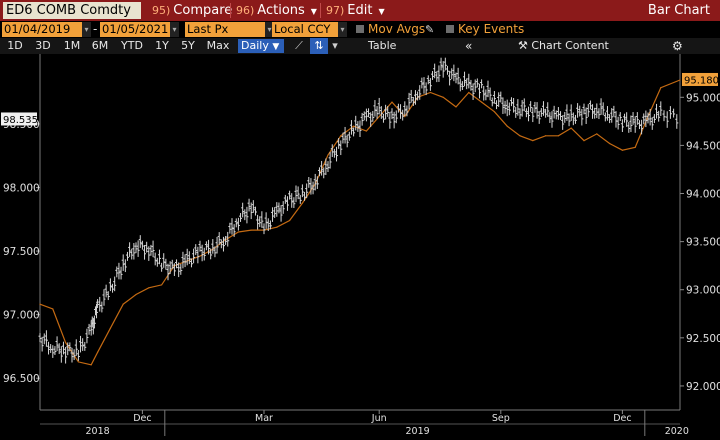 The width and height of the screenshot is (720, 440). Describe the element at coordinates (430, 29) in the screenshot. I see `pencil-icon: ✎` at that location.